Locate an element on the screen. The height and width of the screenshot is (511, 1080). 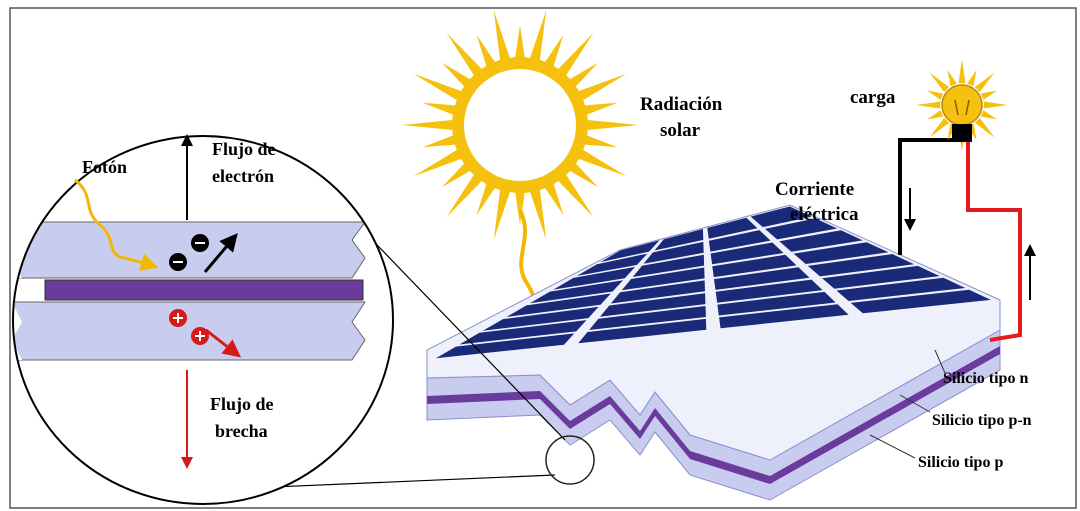
label-hole-flow-line2: brecha is located at coordinates (241, 431).